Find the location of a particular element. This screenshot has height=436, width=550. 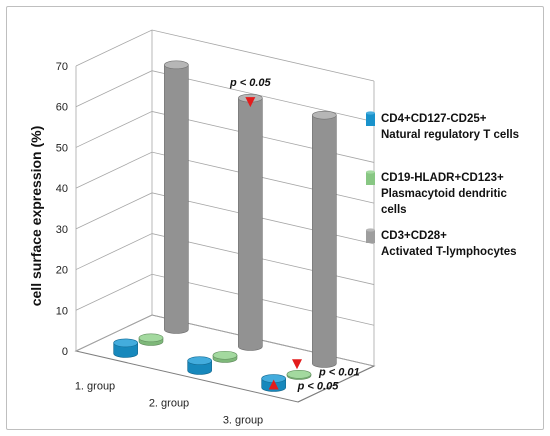

legend-label: Activated T-lymphocytes is located at coordinates (448, 252).